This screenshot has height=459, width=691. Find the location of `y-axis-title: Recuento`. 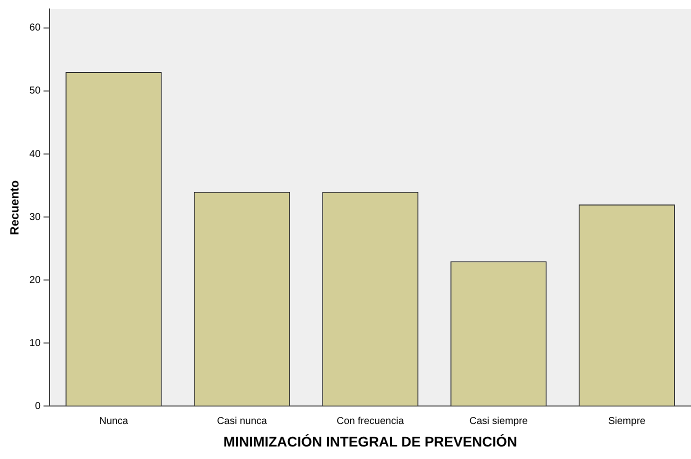

y-axis-title: Recuento is located at coordinates (15, 207).